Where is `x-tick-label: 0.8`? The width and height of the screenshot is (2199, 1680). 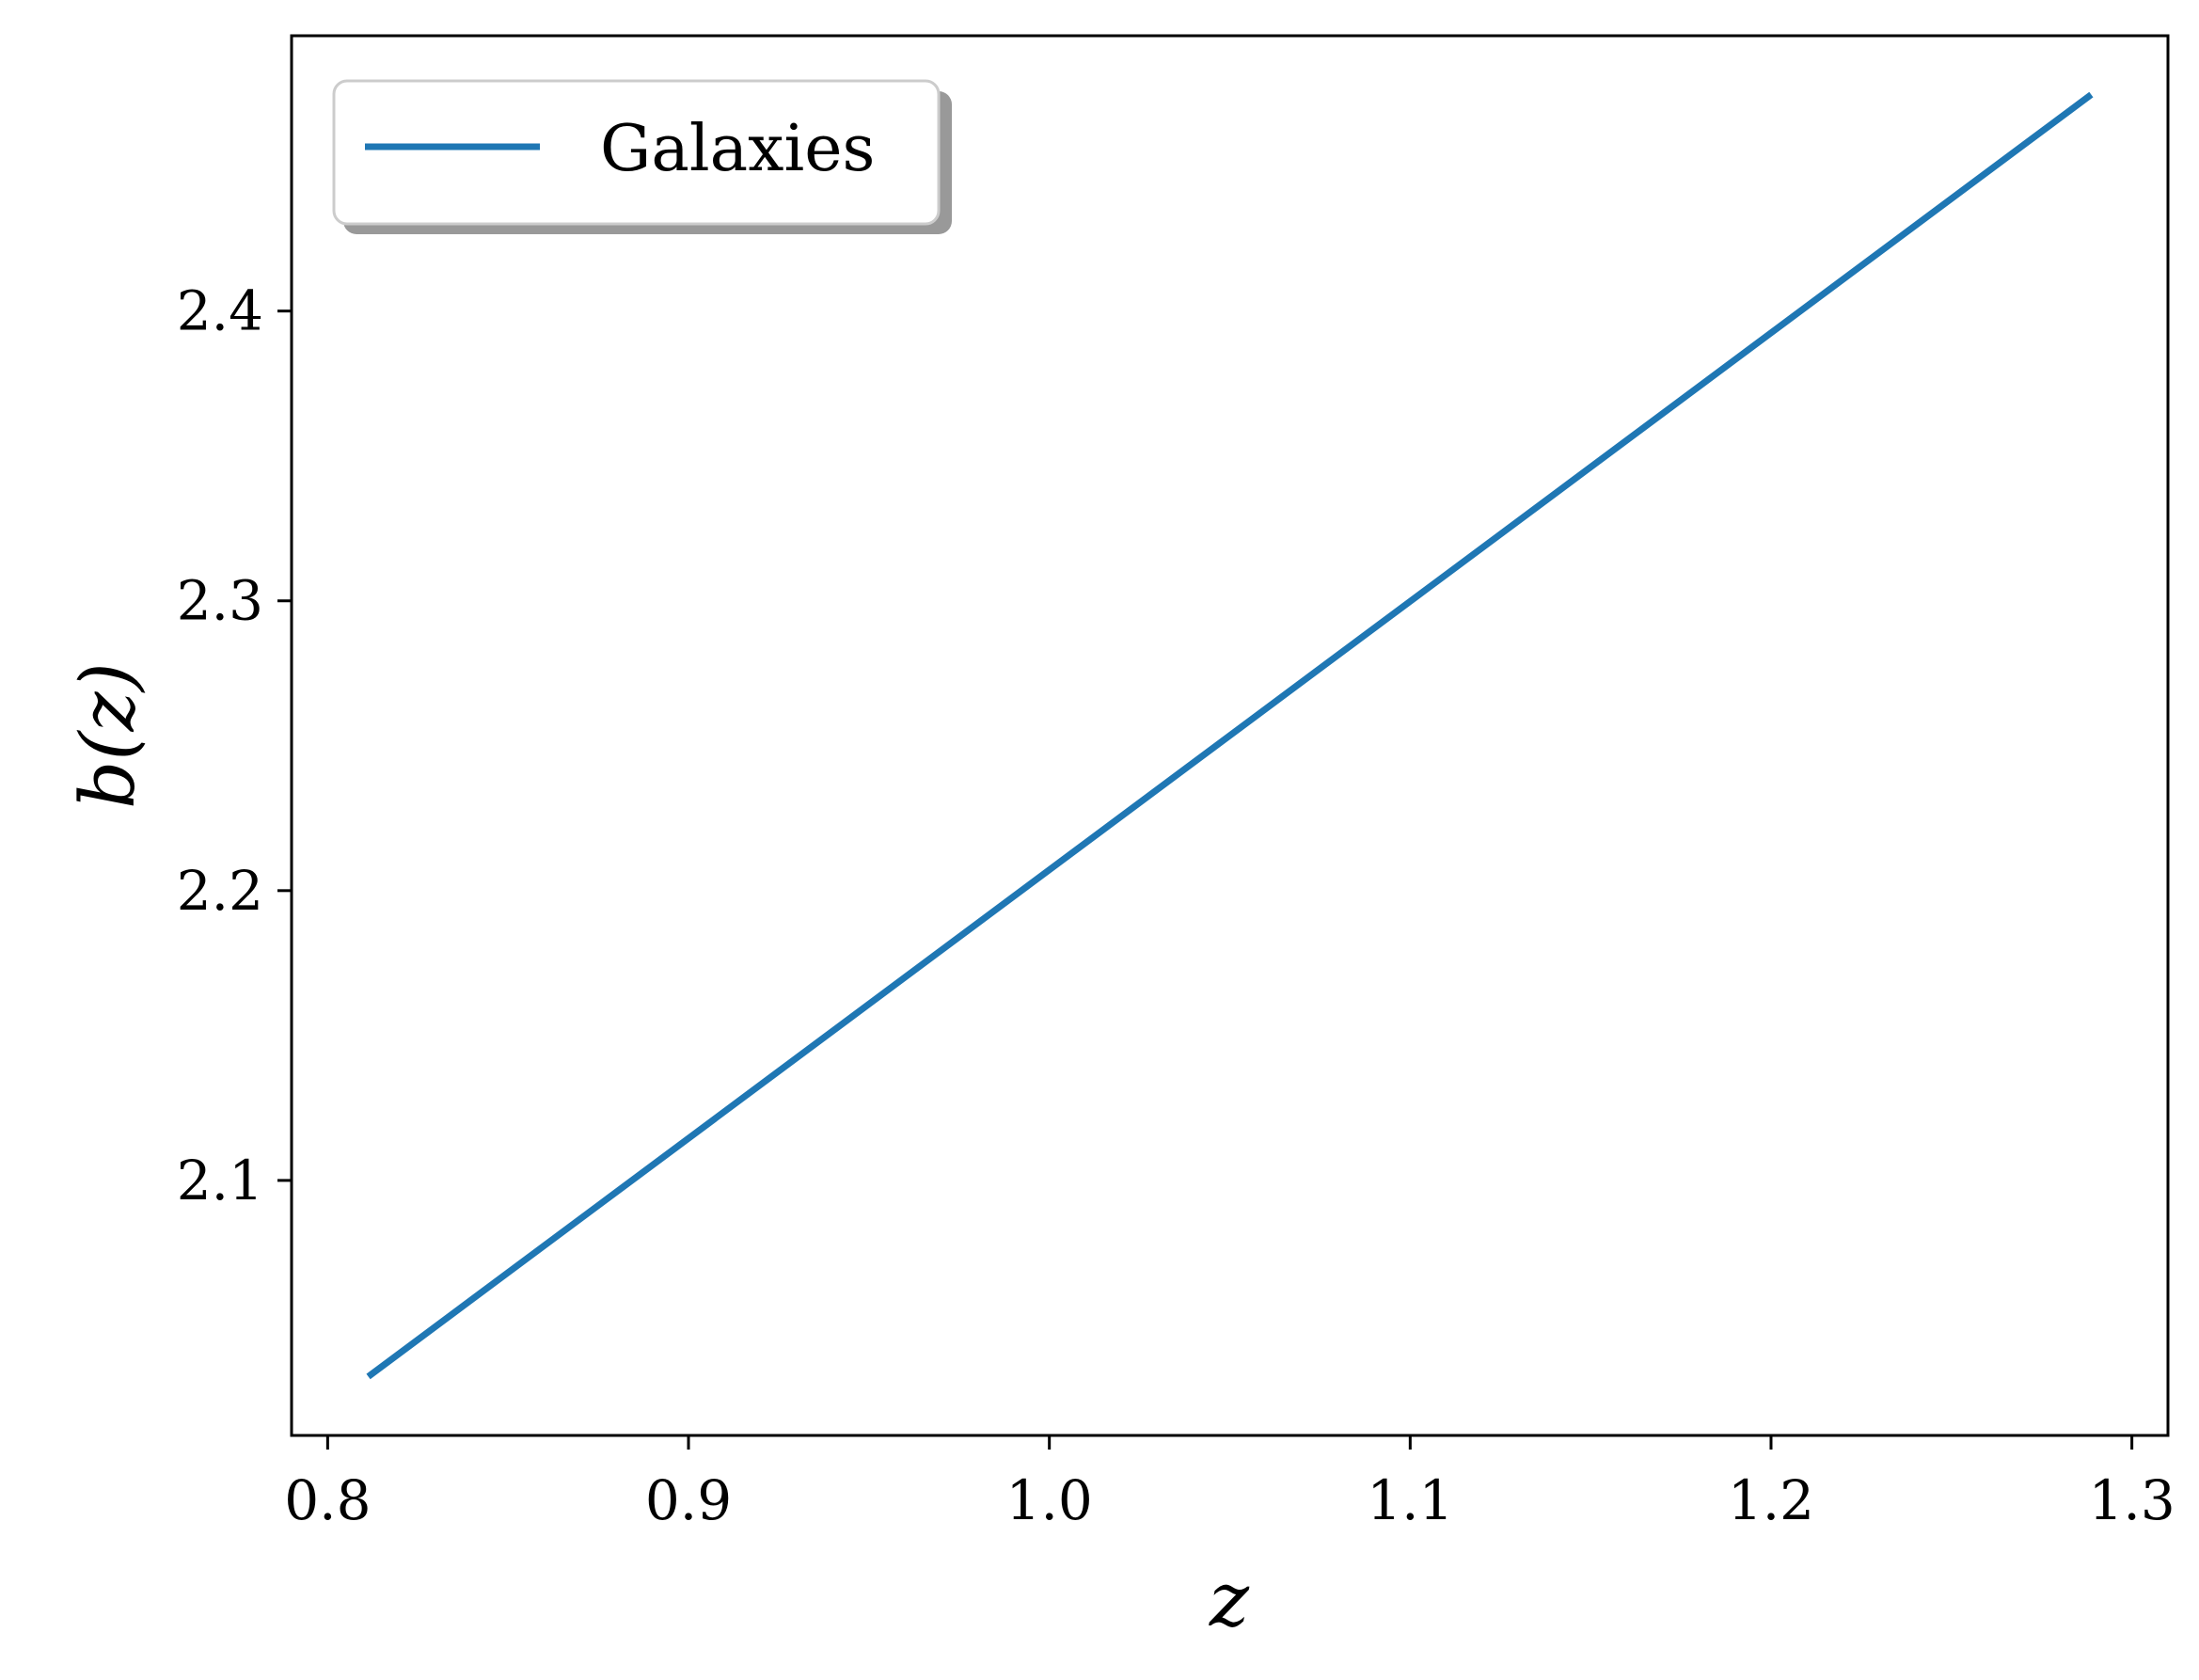 x-tick-label: 0.8 is located at coordinates (327, 1500).